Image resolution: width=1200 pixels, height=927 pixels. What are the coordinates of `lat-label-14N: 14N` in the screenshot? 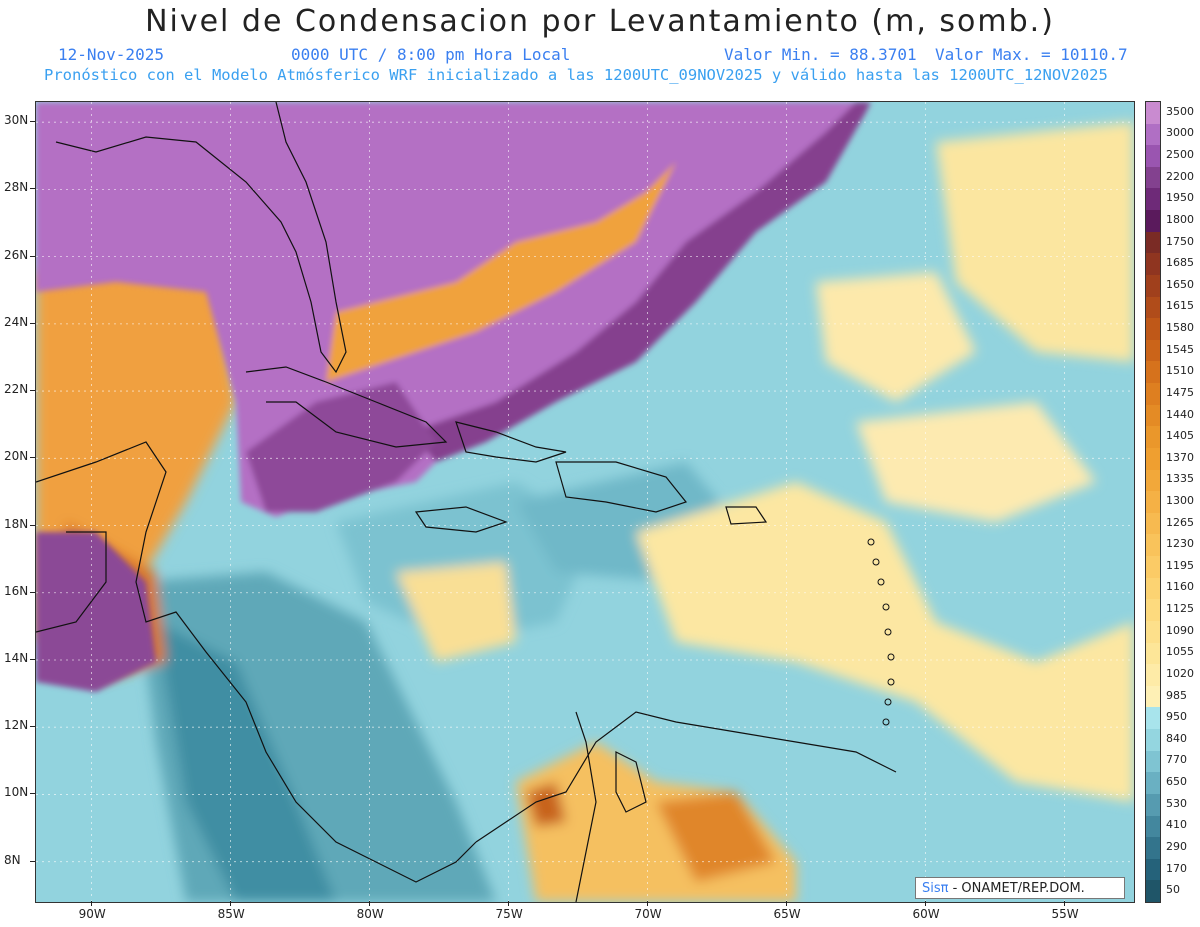 It's located at (16, 657).